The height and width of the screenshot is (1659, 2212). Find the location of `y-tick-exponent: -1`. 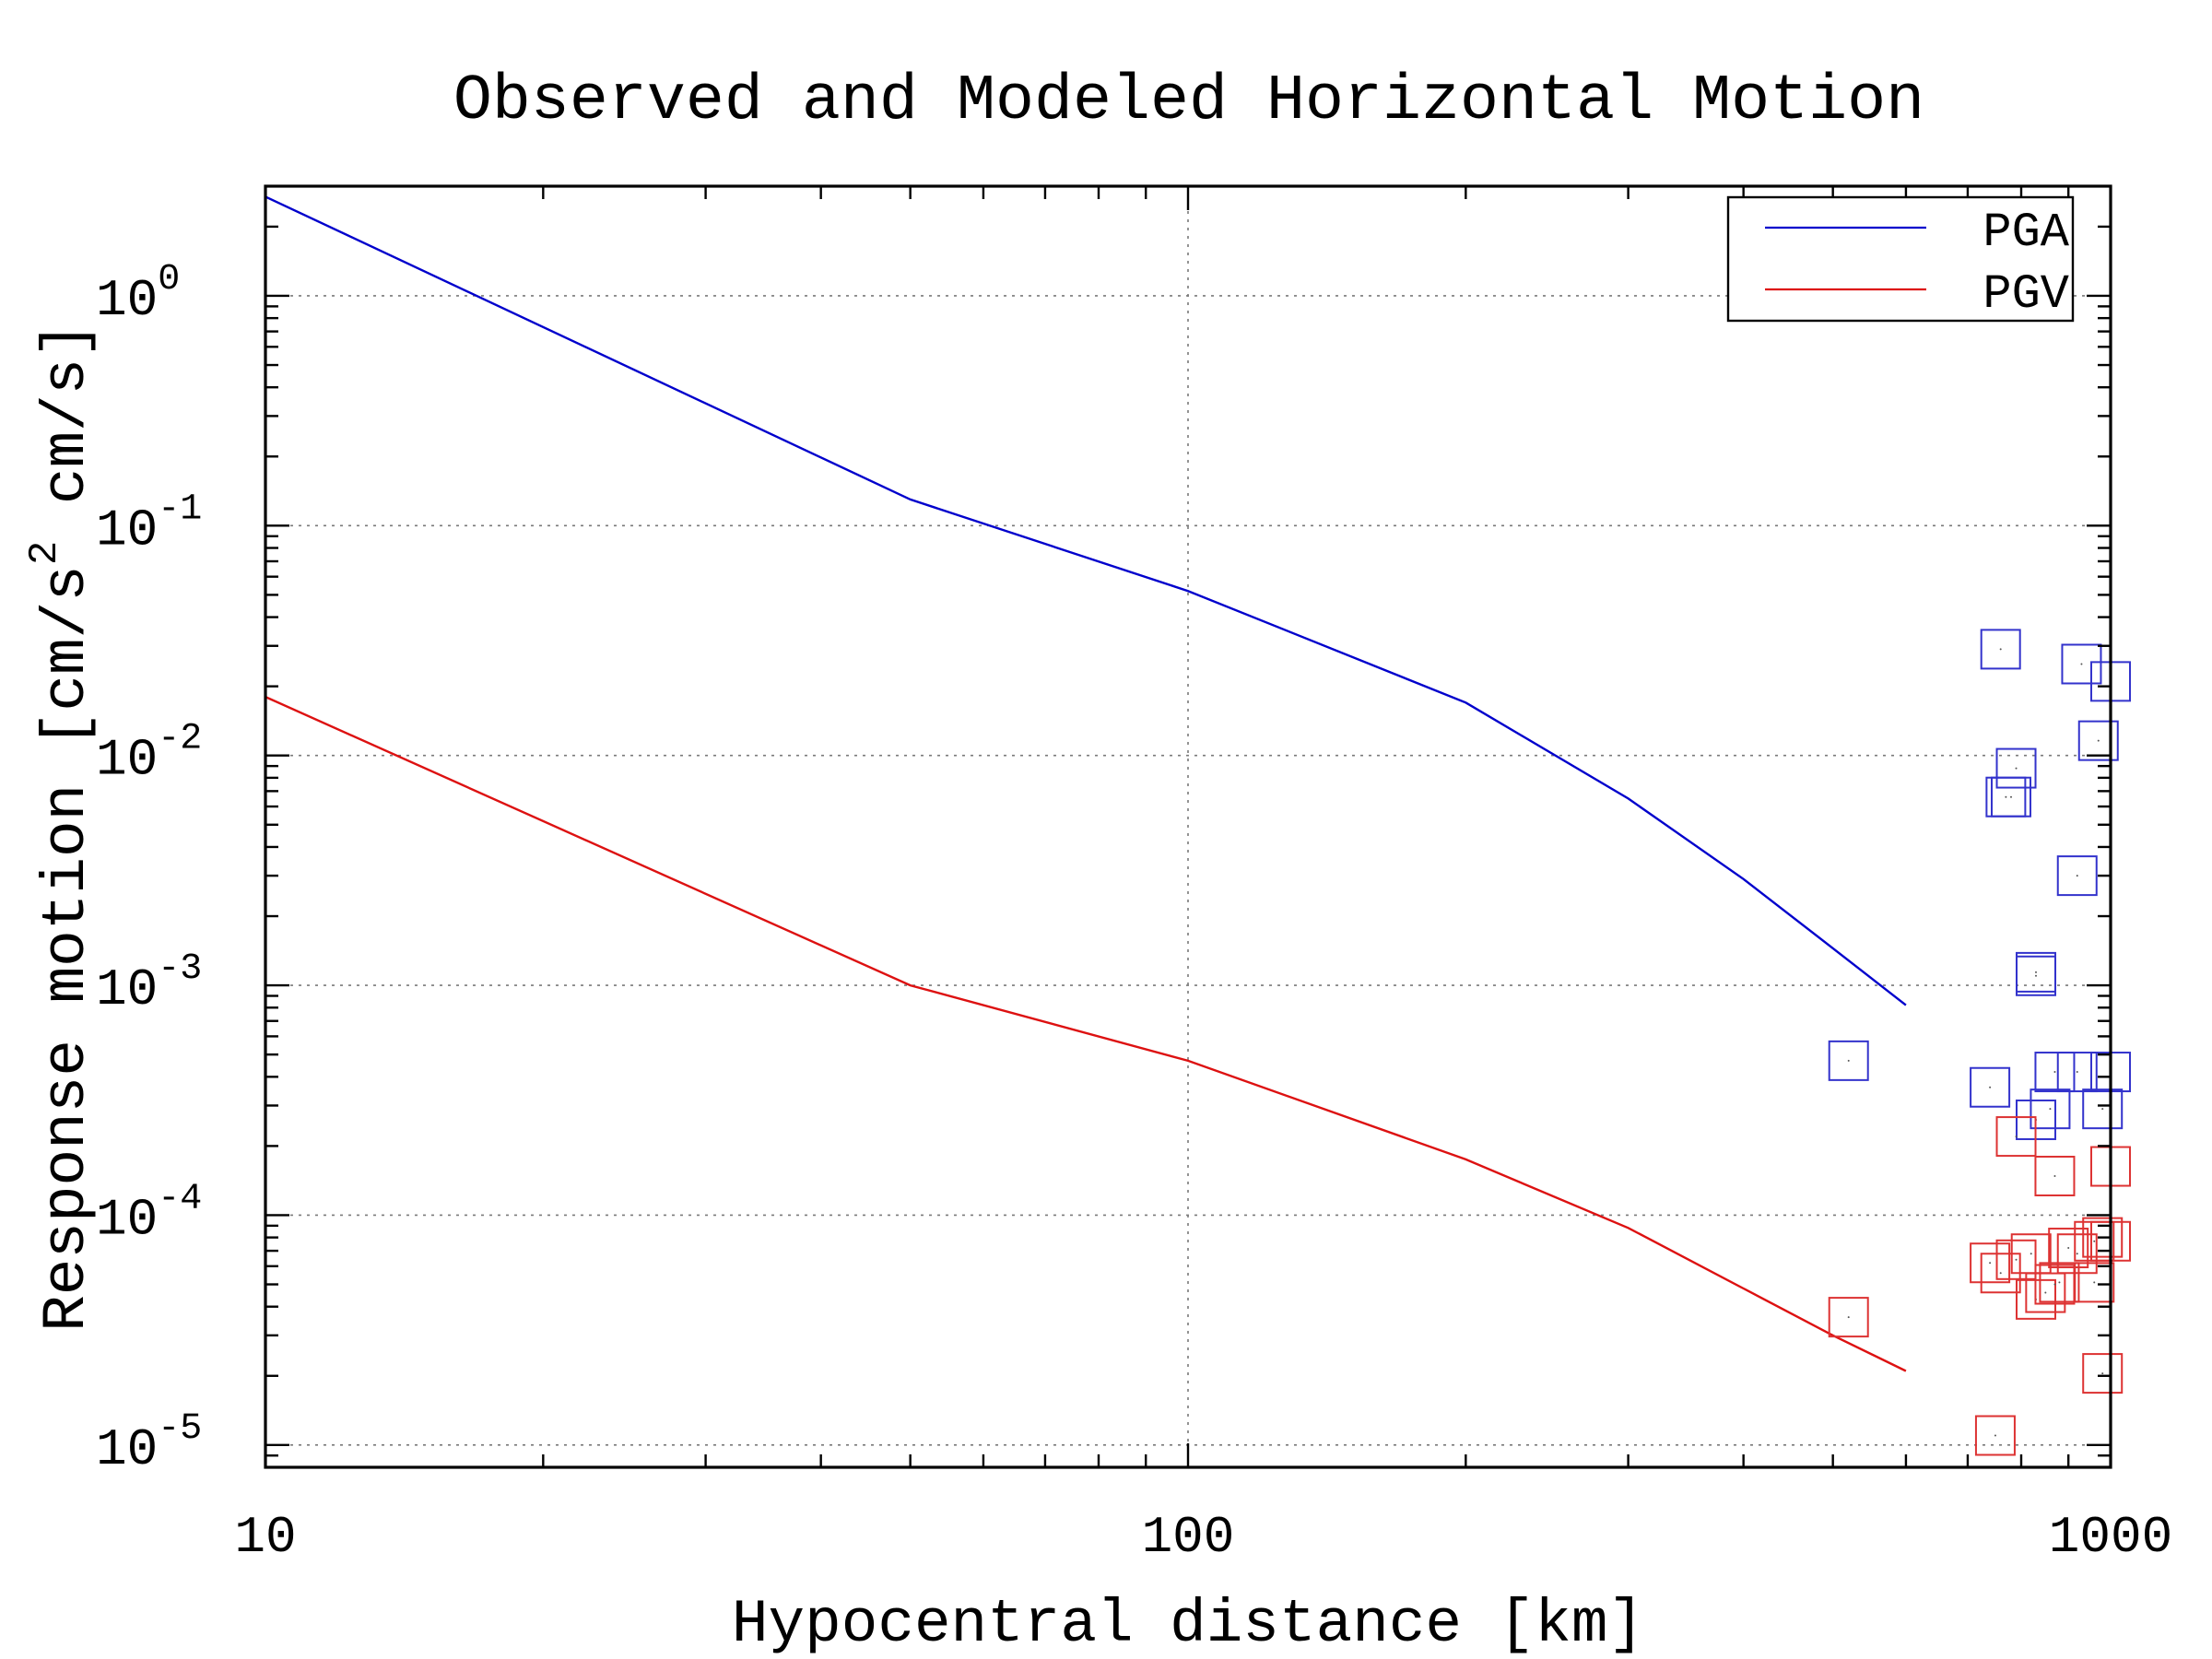

y-tick-exponent: -1 is located at coordinates (180, 509).